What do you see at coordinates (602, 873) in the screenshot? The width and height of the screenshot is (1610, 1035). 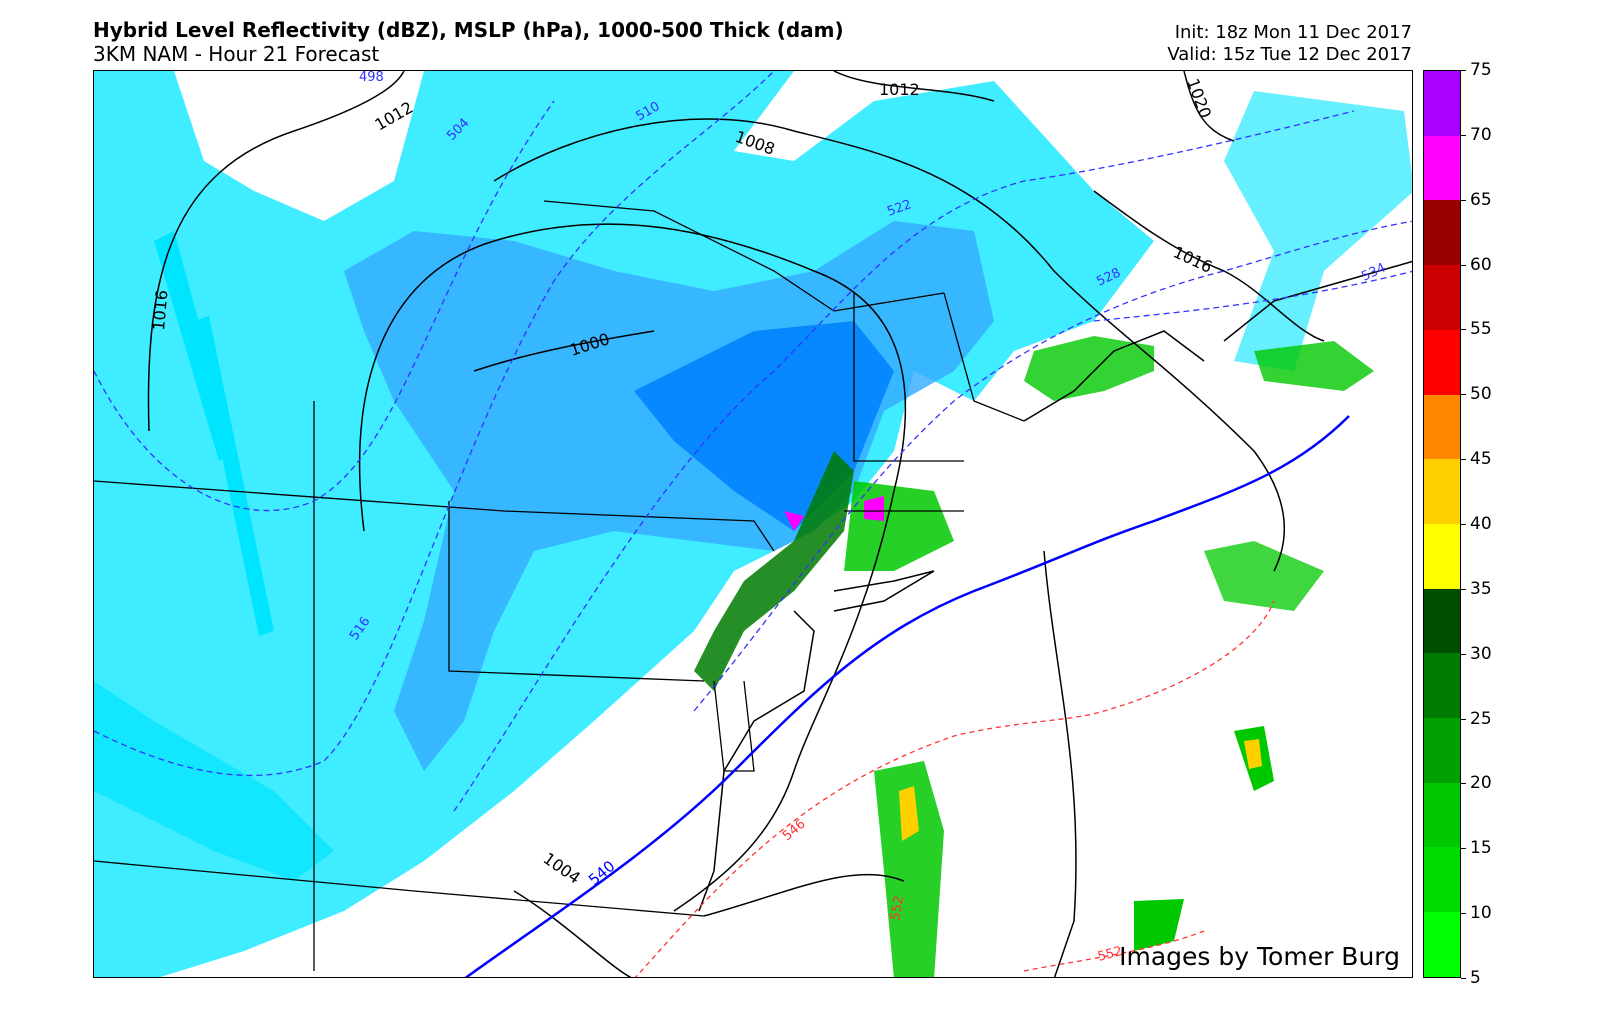 I see `svg-text: 540` at bounding box center [602, 873].